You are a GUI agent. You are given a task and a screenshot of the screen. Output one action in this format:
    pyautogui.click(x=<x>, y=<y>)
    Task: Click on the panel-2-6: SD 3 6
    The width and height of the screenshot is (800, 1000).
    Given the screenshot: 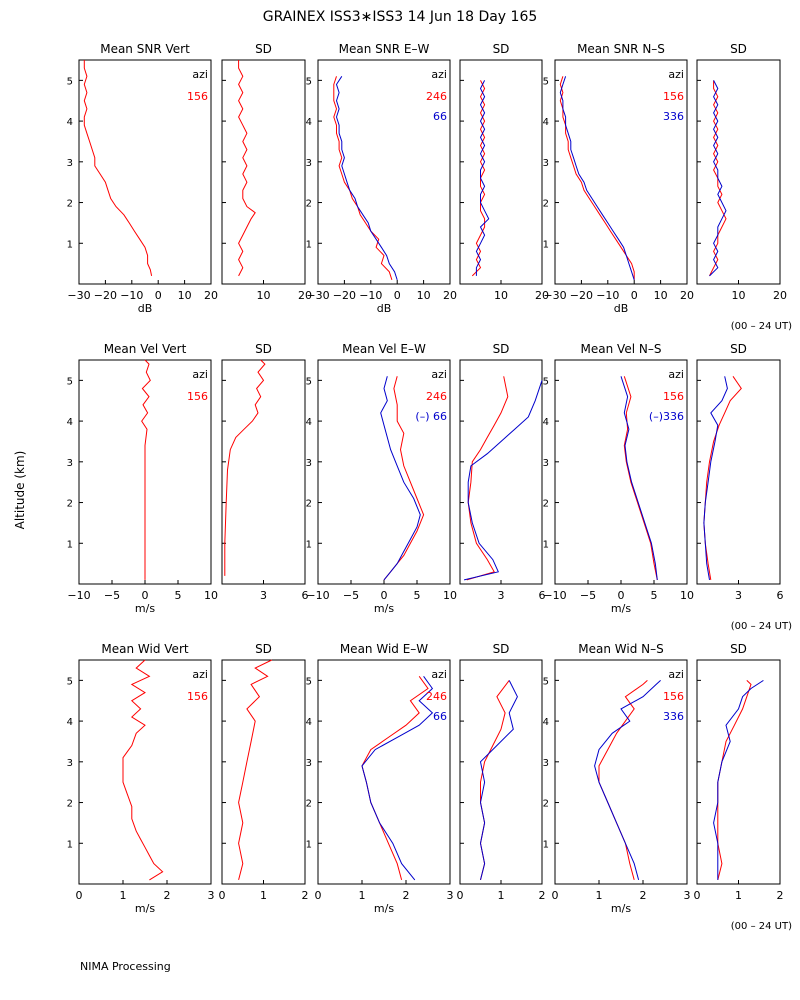 What is the action you would take?
    pyautogui.click(x=740, y=472)
    